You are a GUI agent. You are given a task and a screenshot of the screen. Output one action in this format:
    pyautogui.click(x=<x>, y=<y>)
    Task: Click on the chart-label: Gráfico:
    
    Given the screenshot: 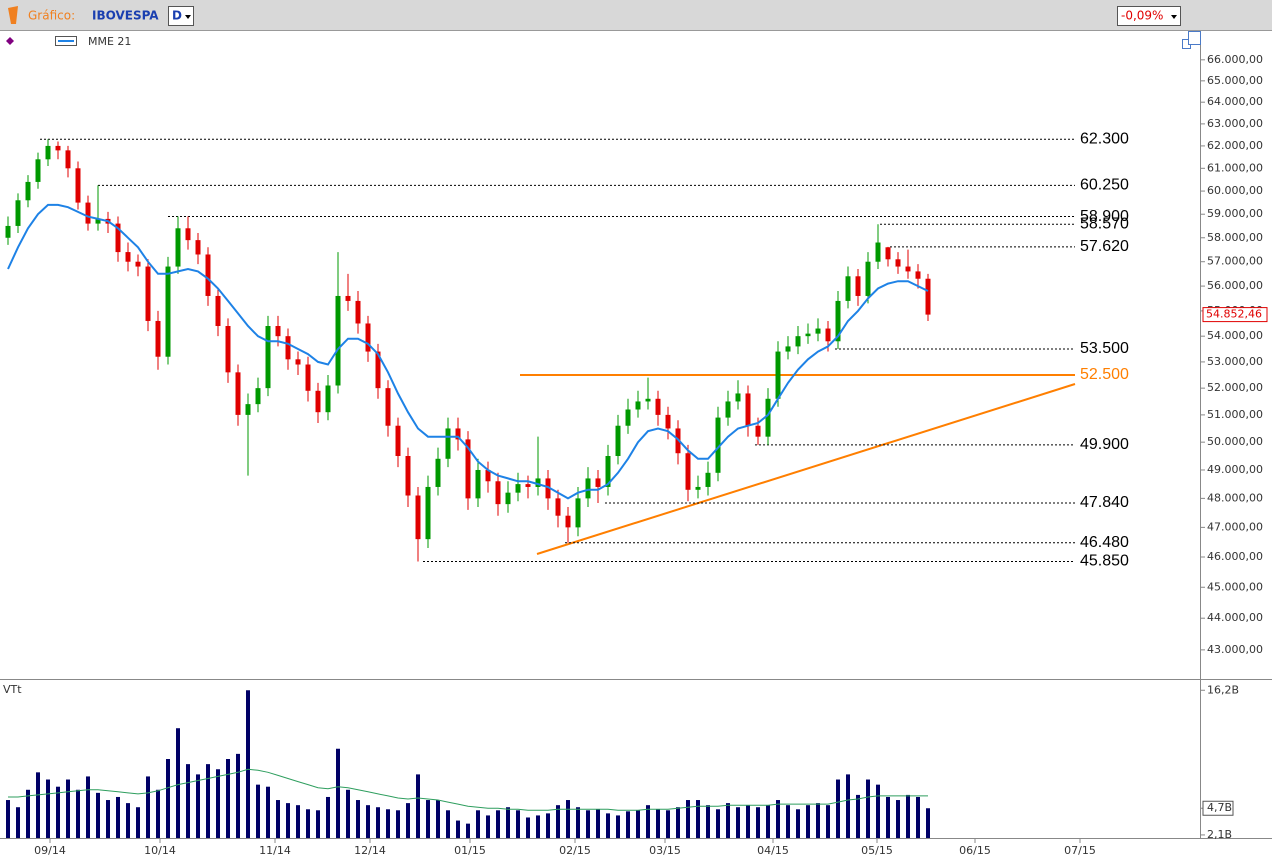 What is the action you would take?
    pyautogui.click(x=51, y=16)
    